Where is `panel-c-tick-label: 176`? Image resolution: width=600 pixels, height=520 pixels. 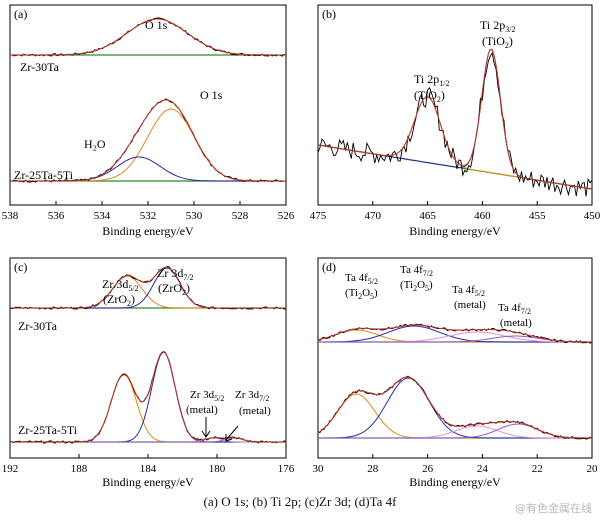
panel-c-tick-label: 176 is located at coordinates (286, 469).